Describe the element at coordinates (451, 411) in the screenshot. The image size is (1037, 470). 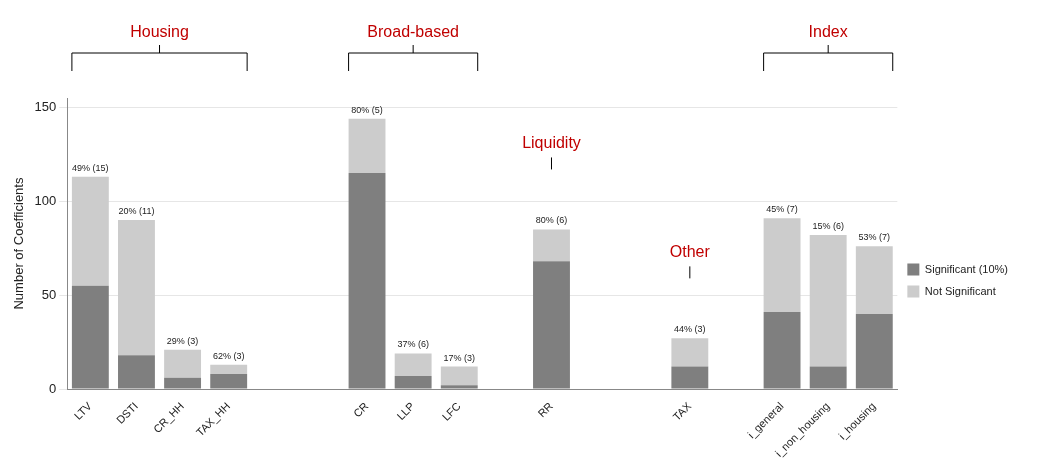
I see `x-tick-label: LFC` at that location.